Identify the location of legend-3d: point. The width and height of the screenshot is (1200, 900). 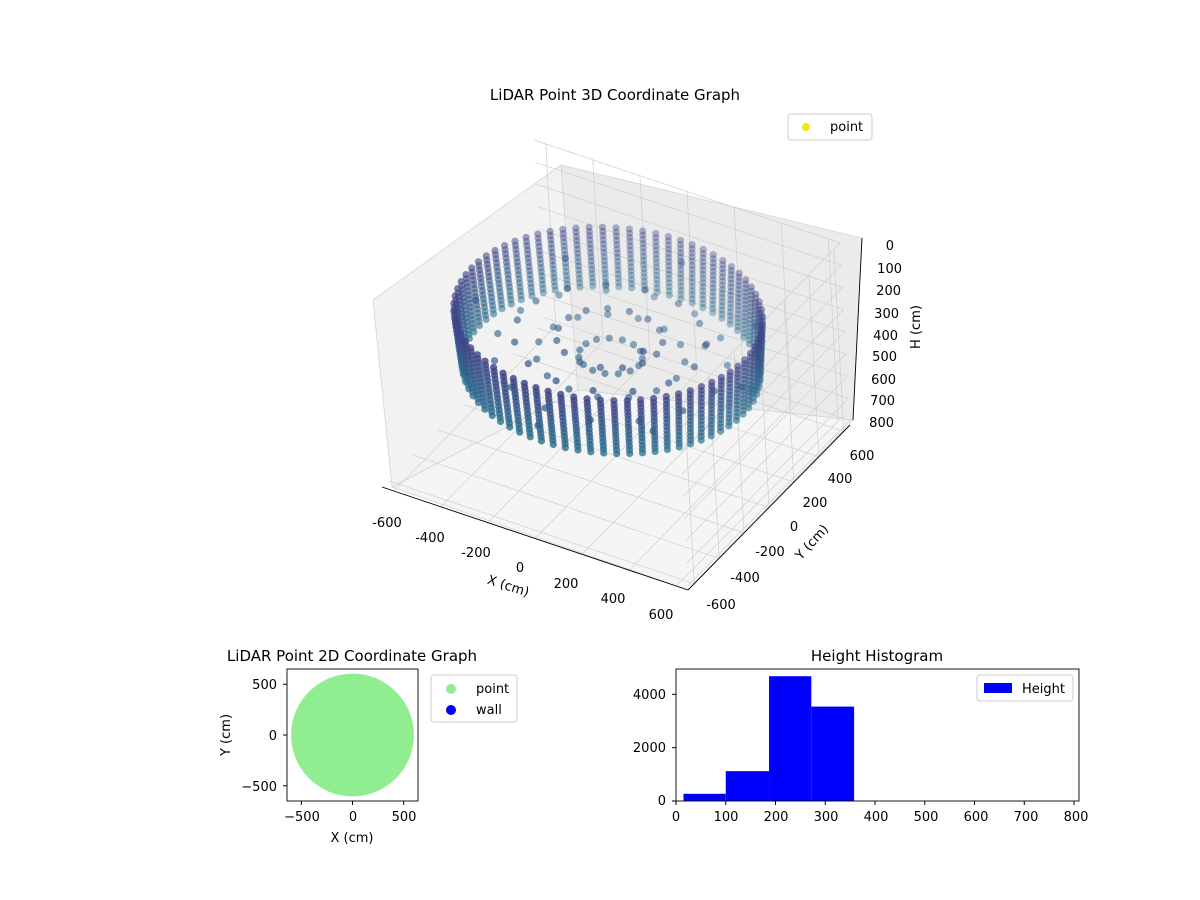
(830, 127).